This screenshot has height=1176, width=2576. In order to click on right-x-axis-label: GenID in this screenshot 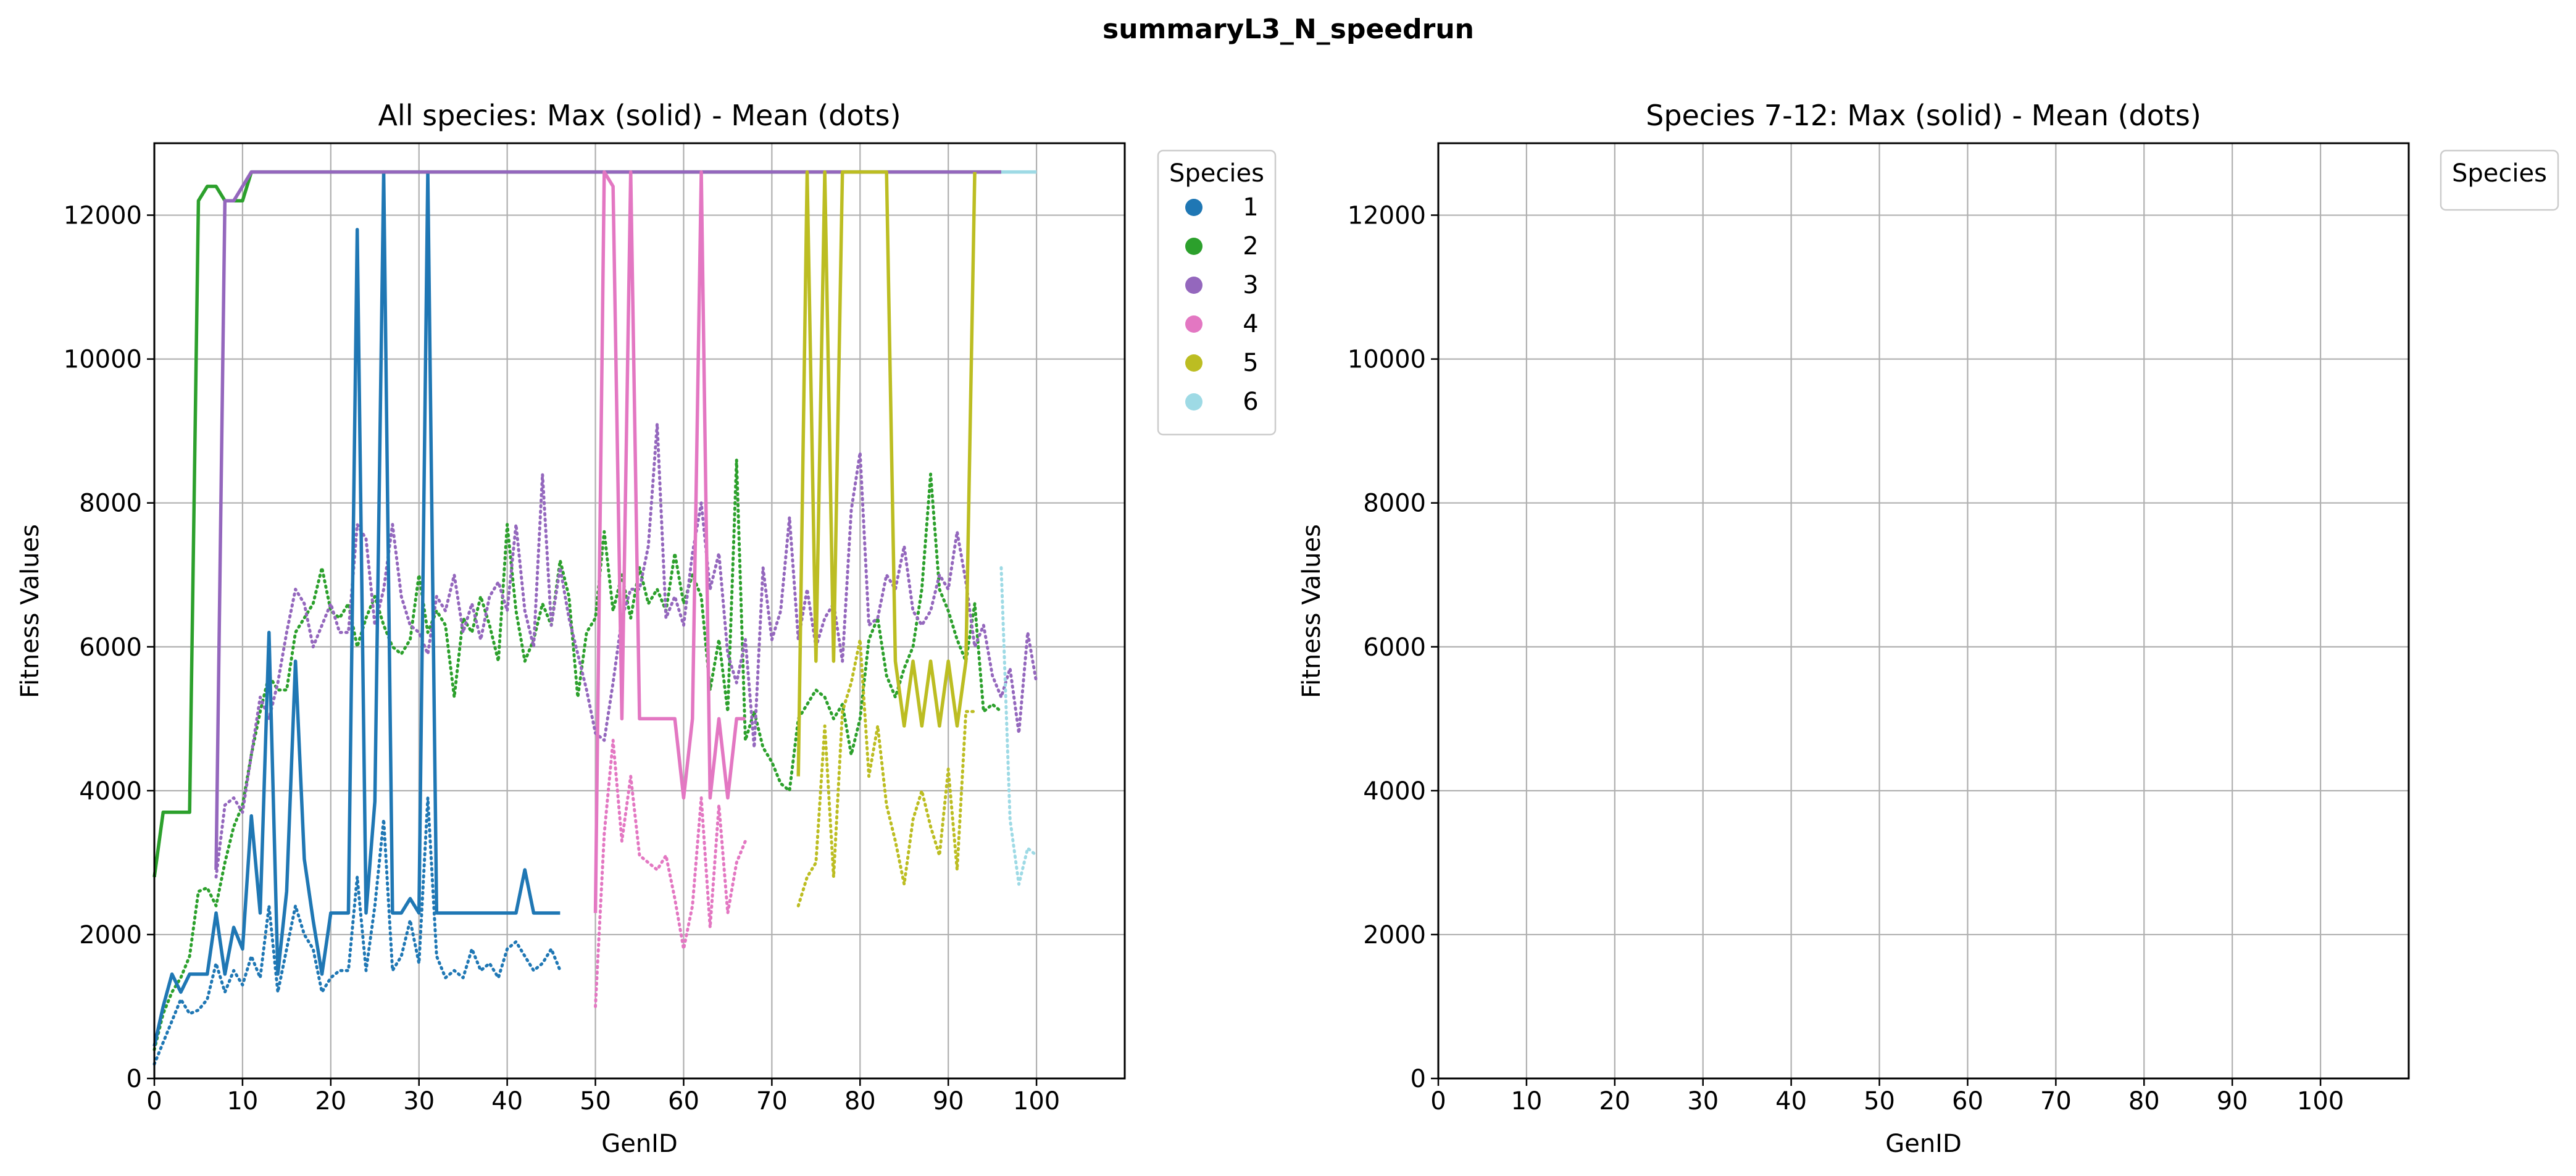, I will do `click(1924, 1144)`.